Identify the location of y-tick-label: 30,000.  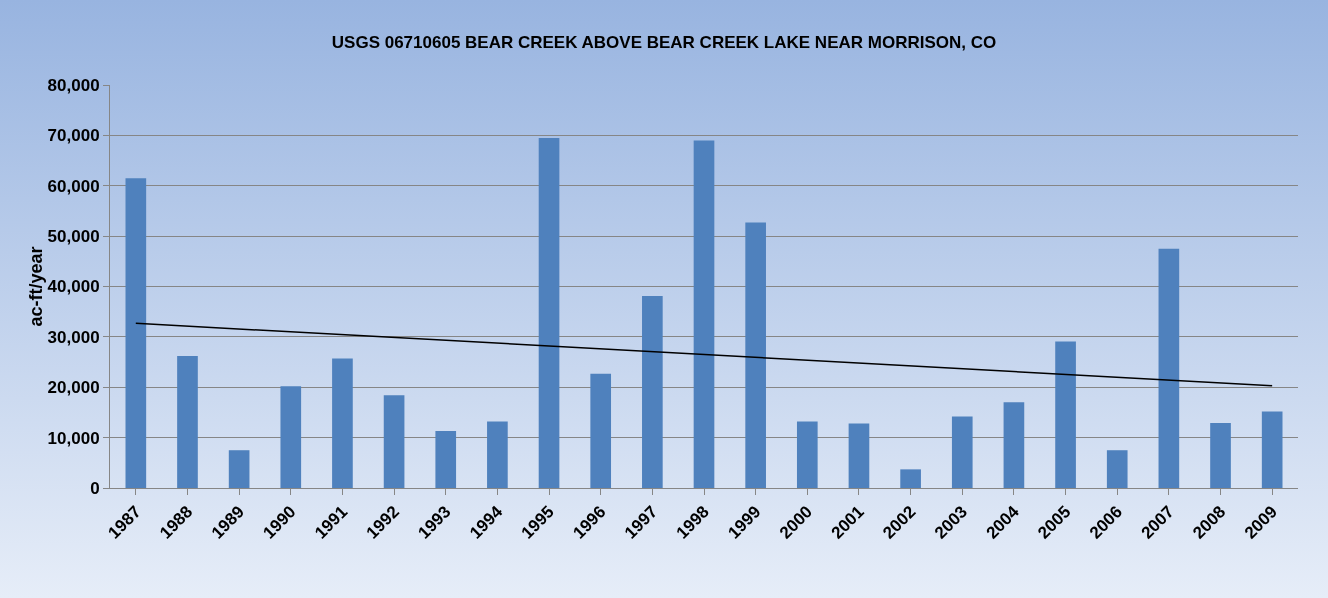
(73, 337).